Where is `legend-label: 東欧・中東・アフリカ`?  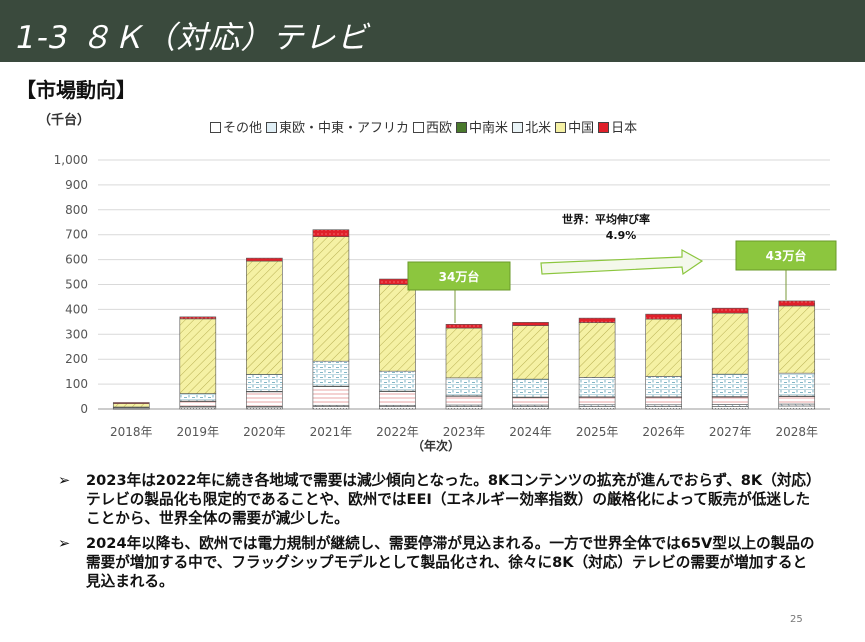 legend-label: 東欧・中東・アフリカ is located at coordinates (344, 128).